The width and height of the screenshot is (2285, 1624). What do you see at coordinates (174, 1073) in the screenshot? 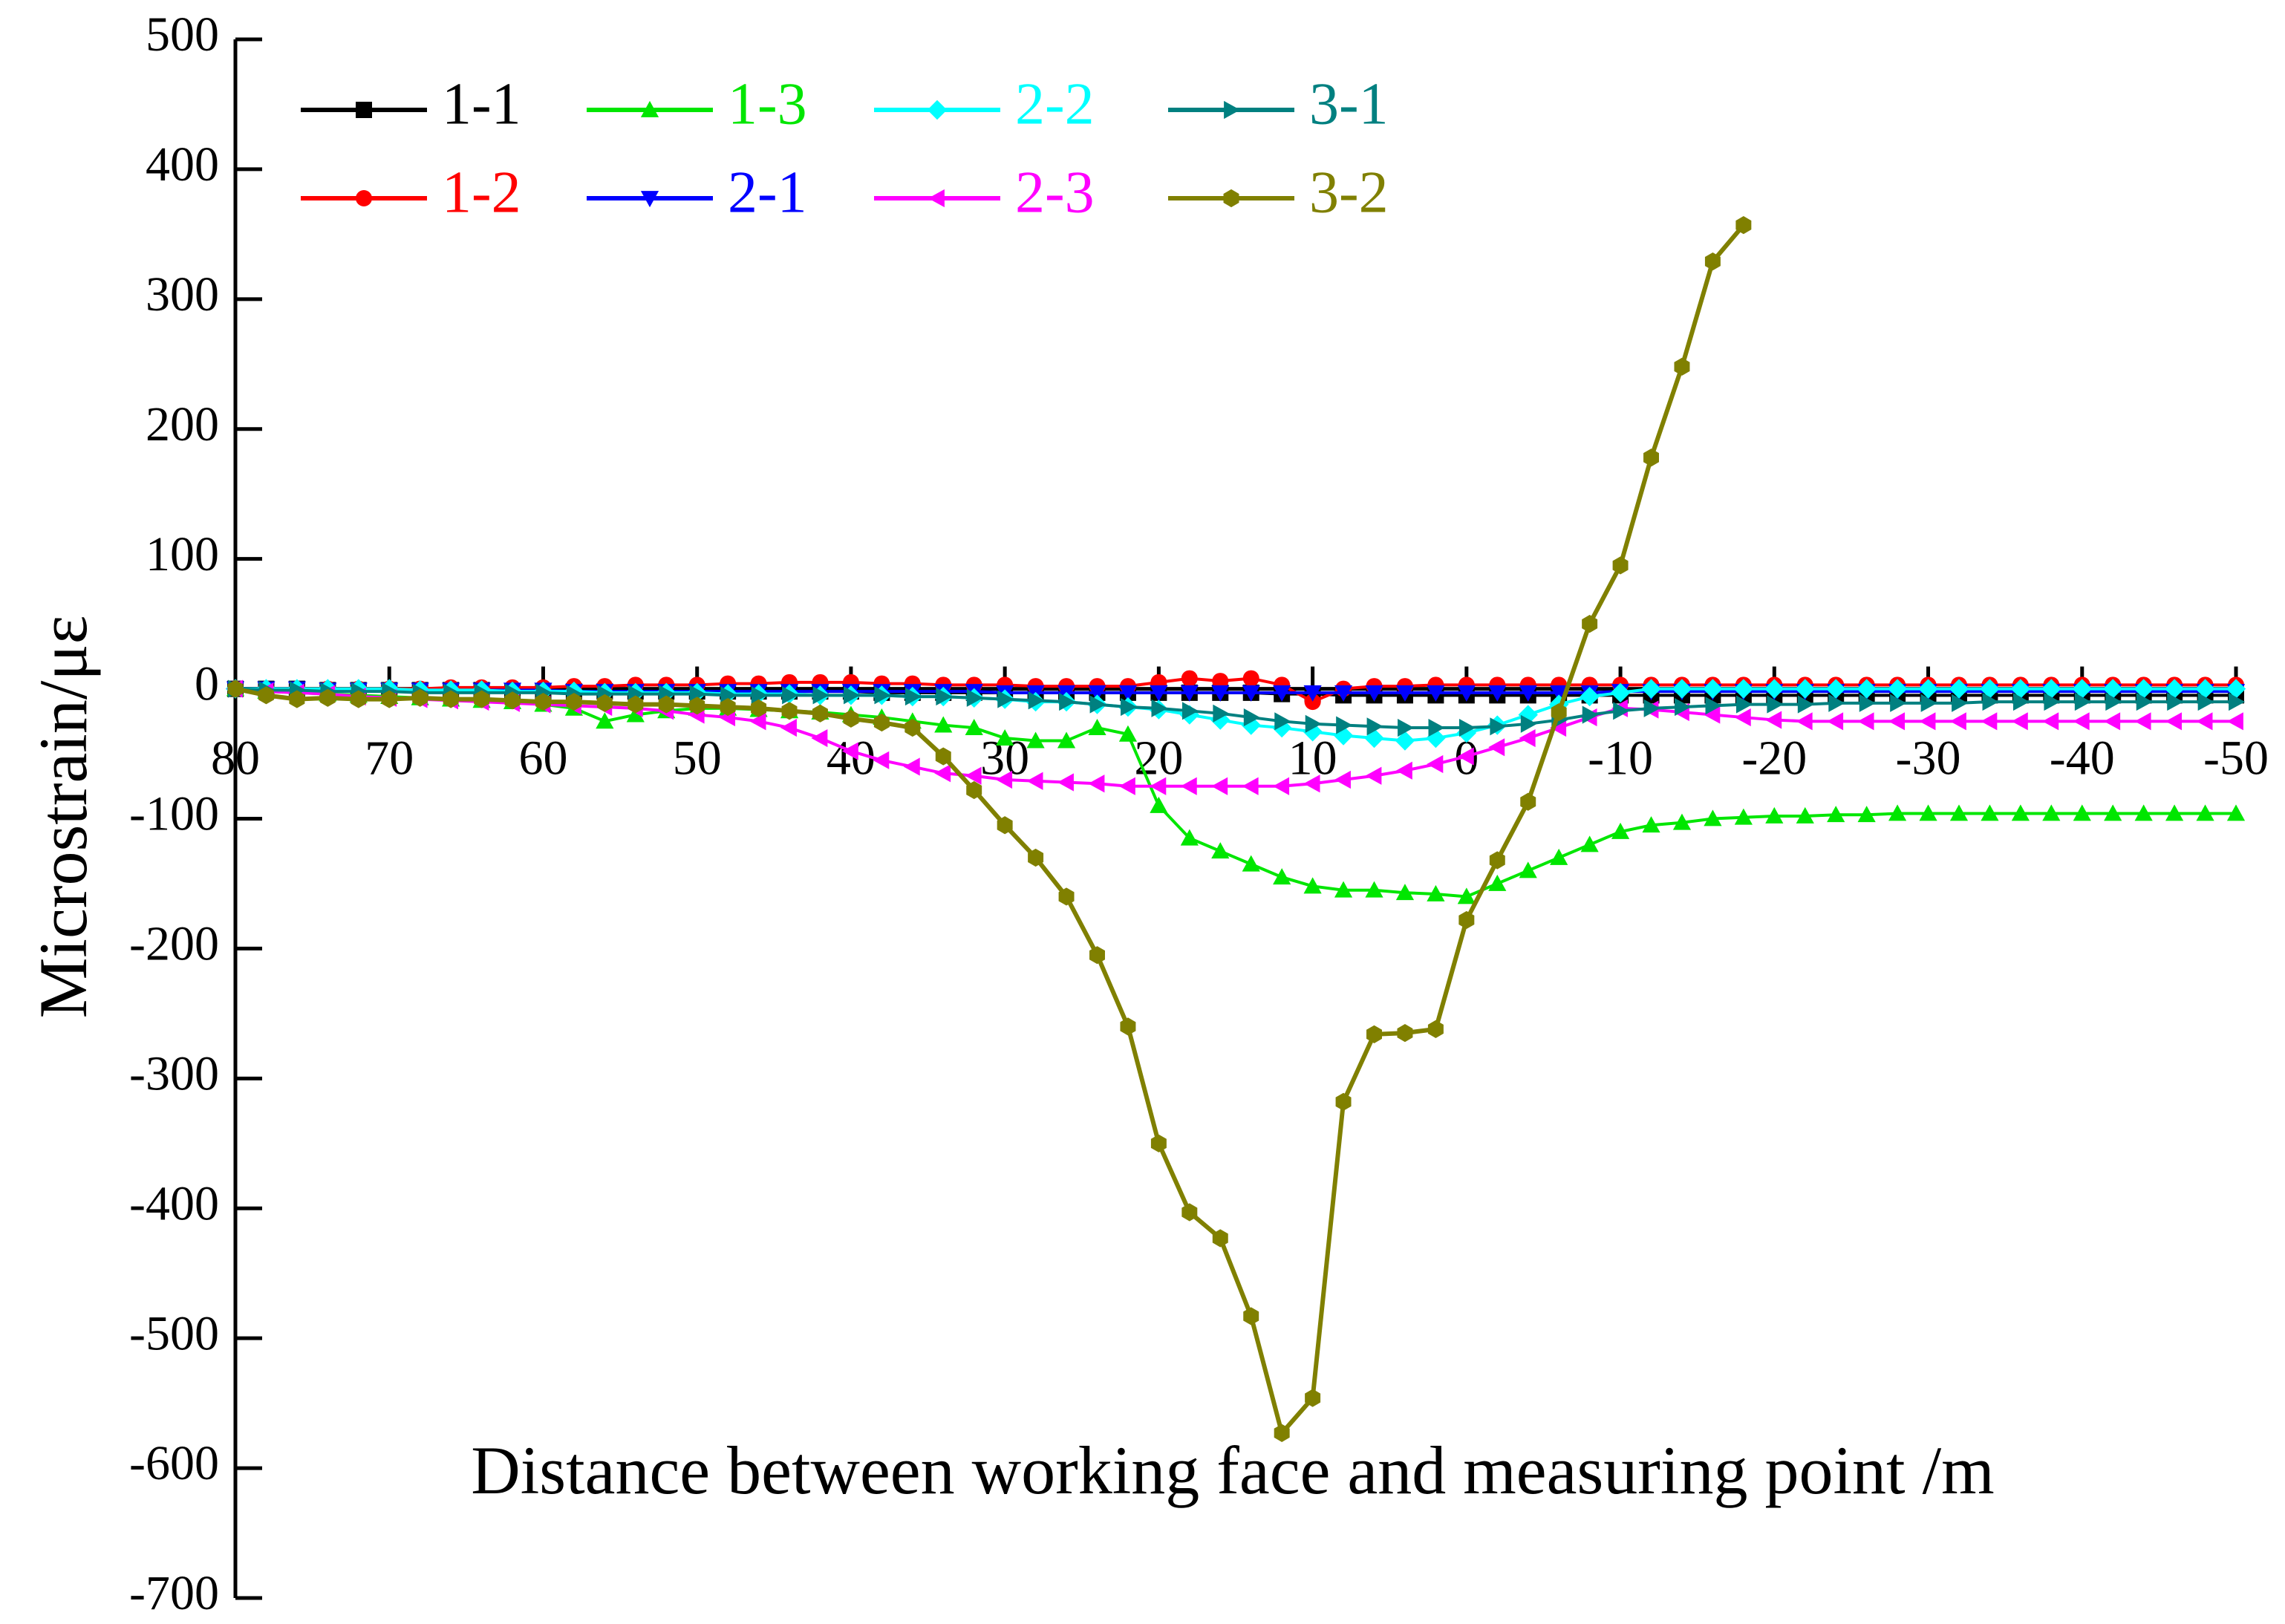
I see `y-tick-label: -300` at bounding box center [174, 1073].